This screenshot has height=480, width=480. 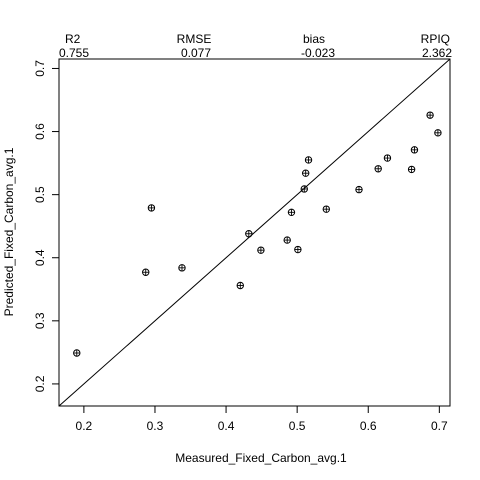 What do you see at coordinates (368, 426) in the screenshot?
I see `x-tick-label: 0.6` at bounding box center [368, 426].